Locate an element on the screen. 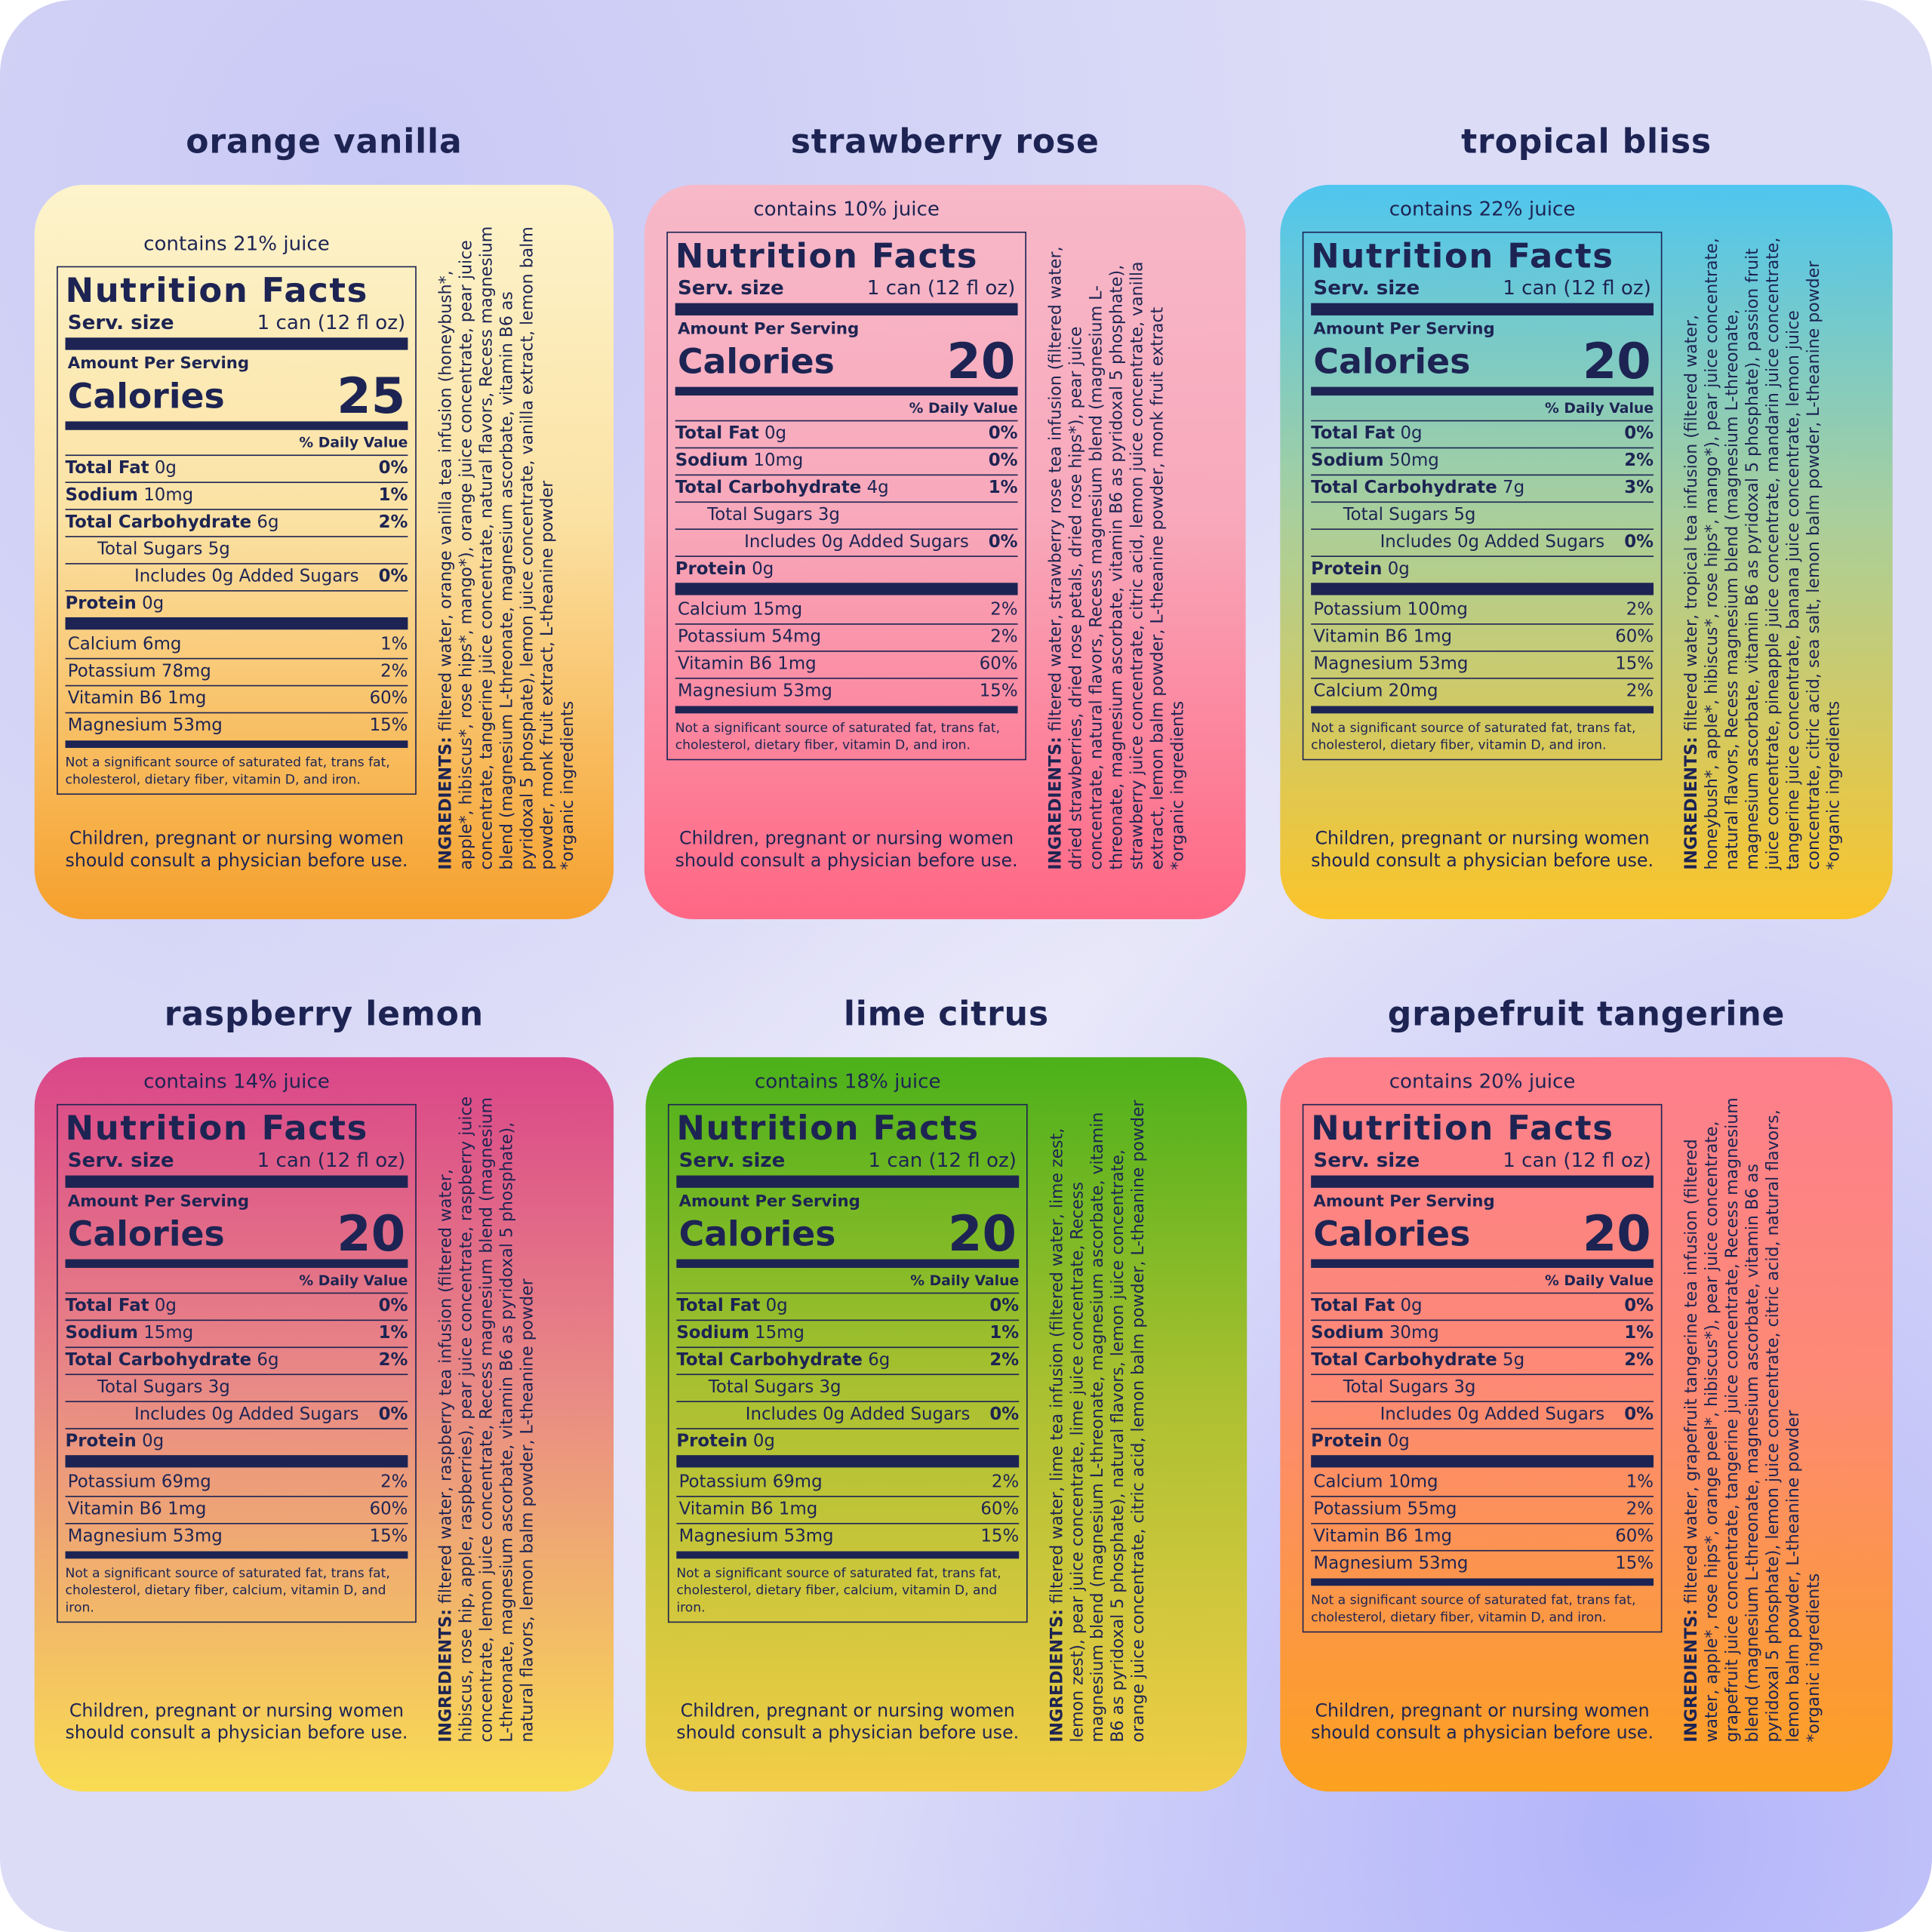  nutrient-name: Sodium is located at coordinates (1347, 461).